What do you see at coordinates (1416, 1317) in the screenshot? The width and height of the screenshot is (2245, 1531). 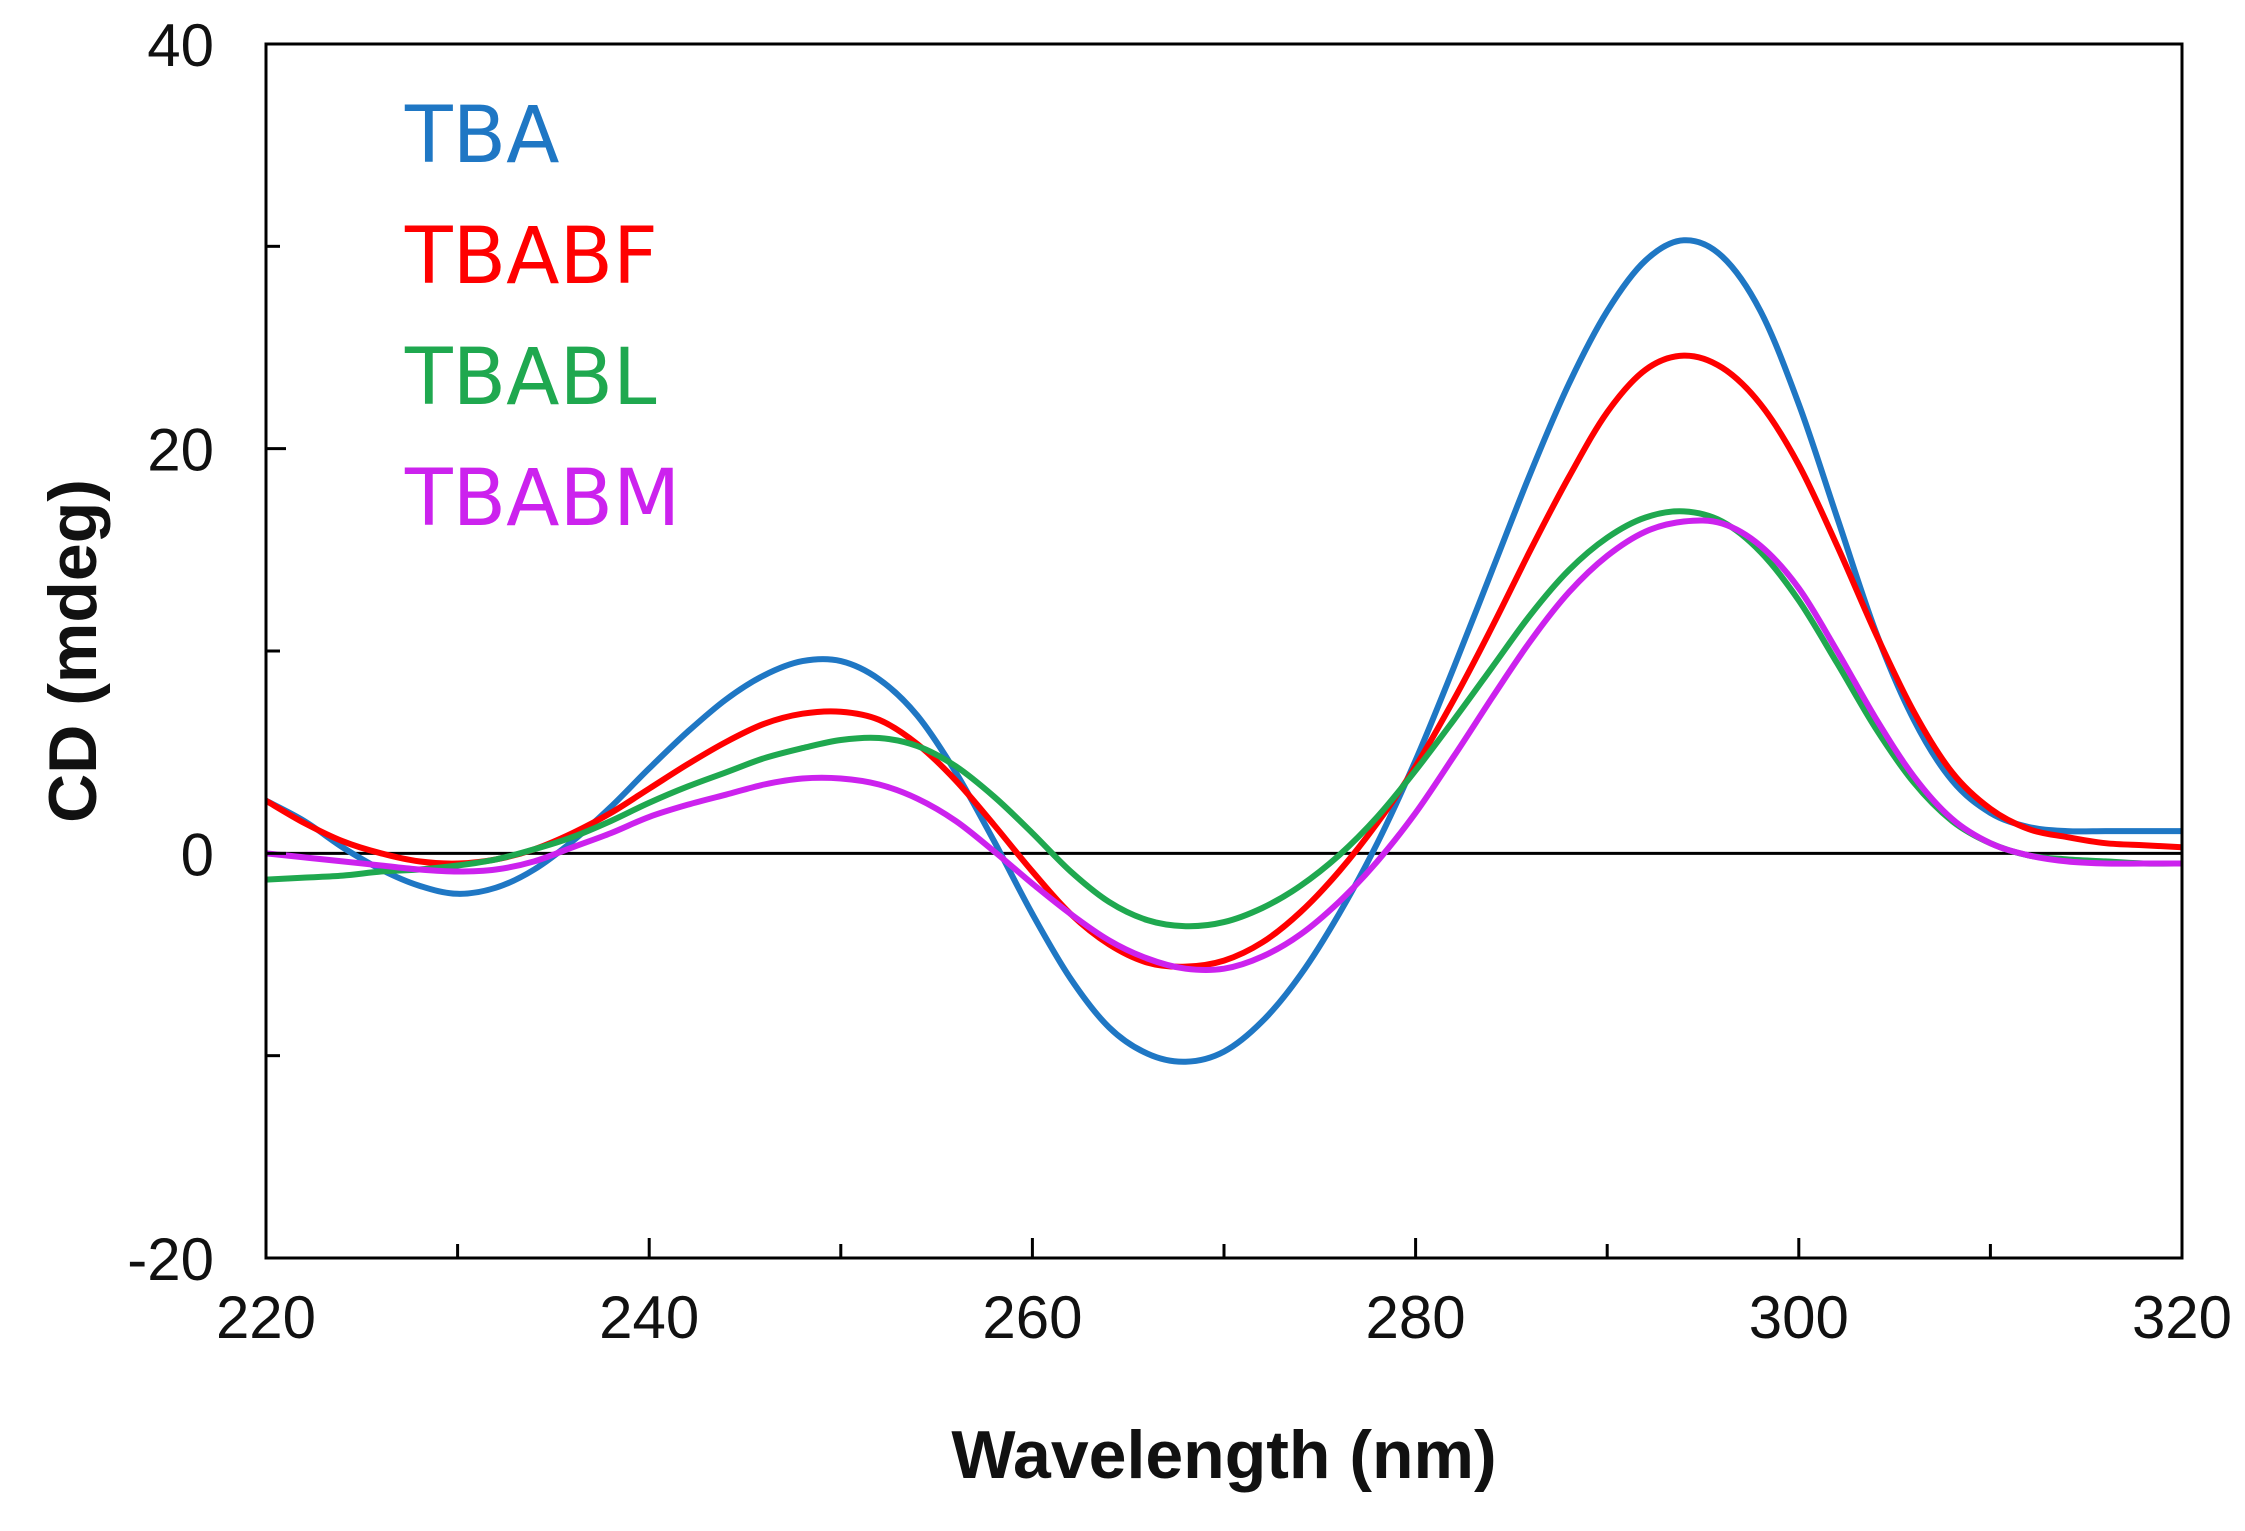 I see `x-tick-label: 280` at bounding box center [1416, 1317].